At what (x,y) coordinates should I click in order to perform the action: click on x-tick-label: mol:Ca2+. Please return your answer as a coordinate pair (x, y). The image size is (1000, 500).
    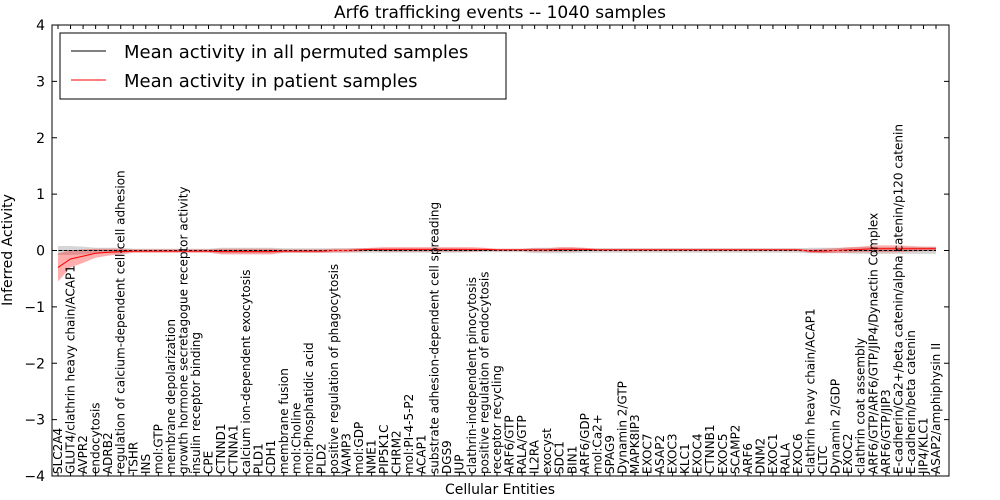
    Looking at the image, I should click on (597, 444).